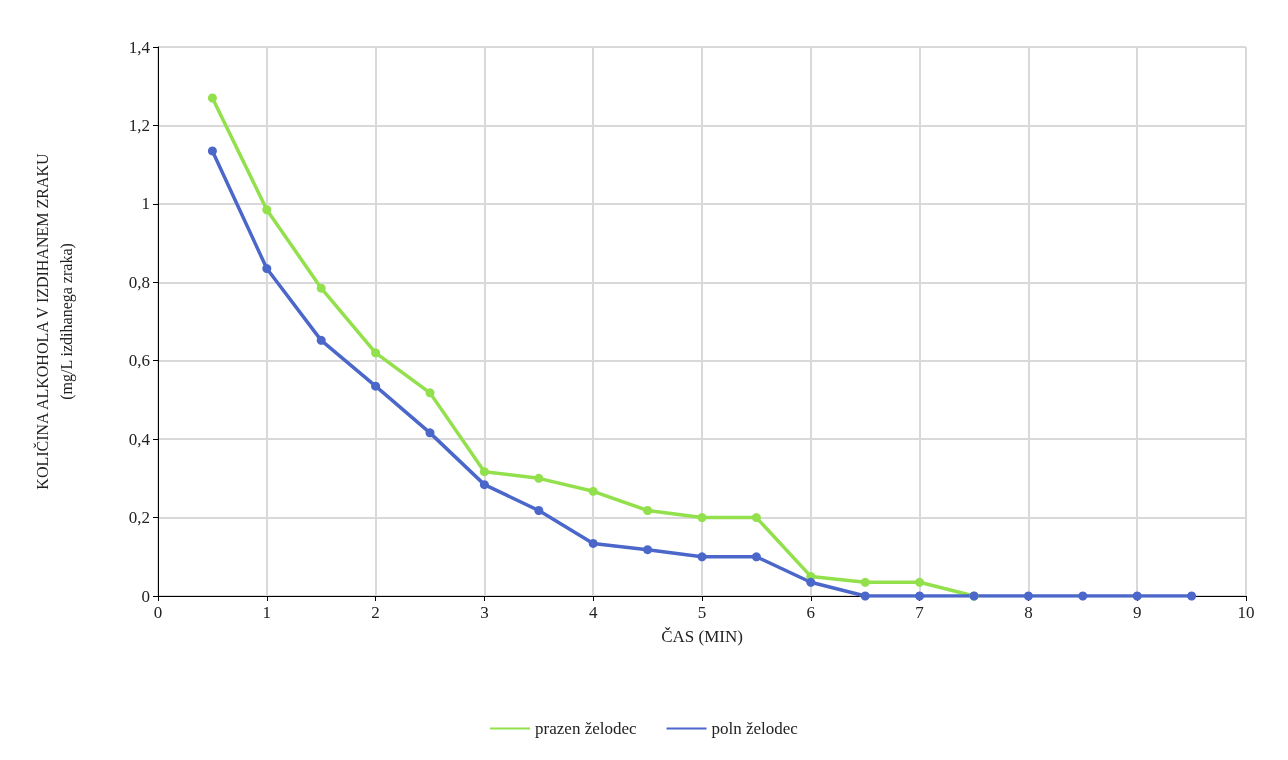 The width and height of the screenshot is (1288, 760). Describe the element at coordinates (1246, 612) in the screenshot. I see `x-tick-label: 10` at that location.